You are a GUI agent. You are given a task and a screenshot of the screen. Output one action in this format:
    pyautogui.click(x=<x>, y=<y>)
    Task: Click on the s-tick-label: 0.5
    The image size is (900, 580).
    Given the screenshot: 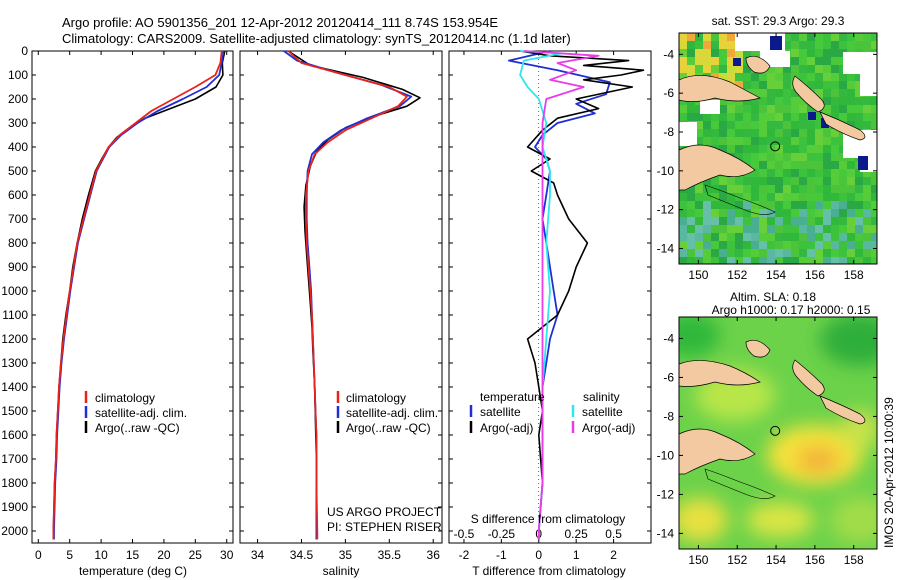 What is the action you would take?
    pyautogui.click(x=613, y=534)
    